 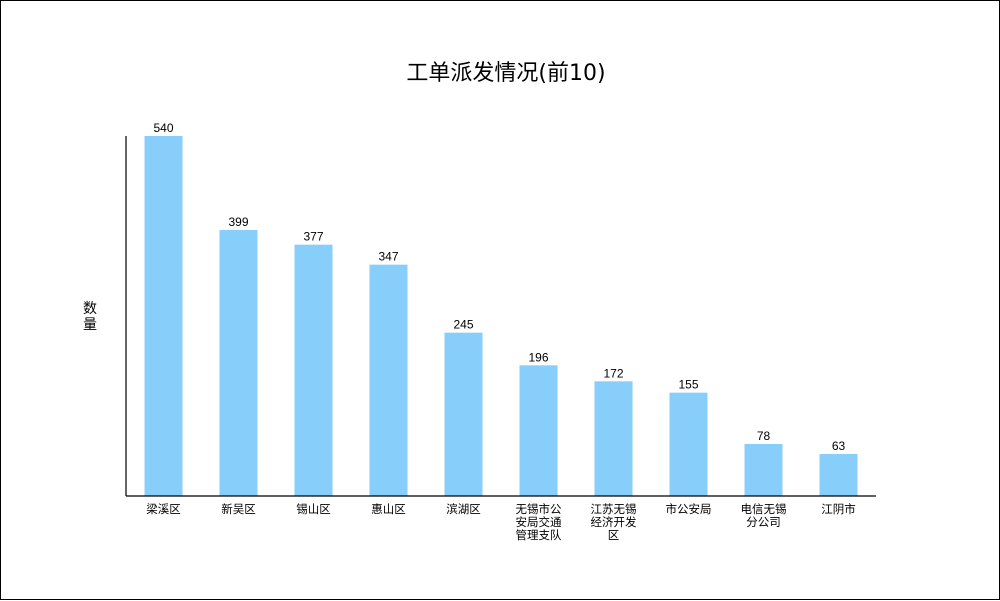 I want to click on value-label-7: 155, so click(x=688, y=385).